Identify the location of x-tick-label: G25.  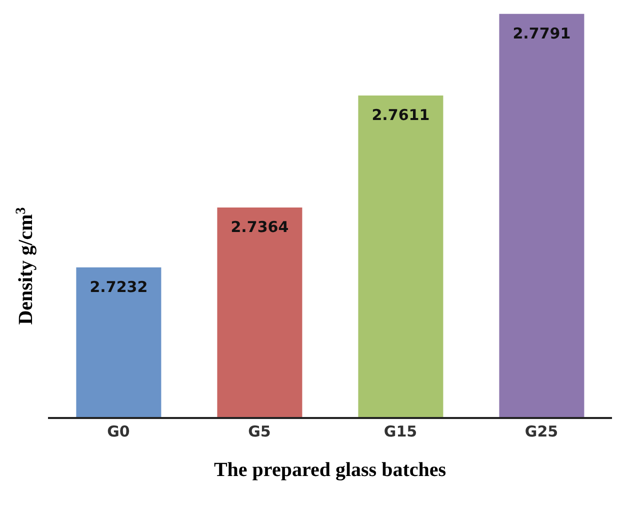
(541, 431).